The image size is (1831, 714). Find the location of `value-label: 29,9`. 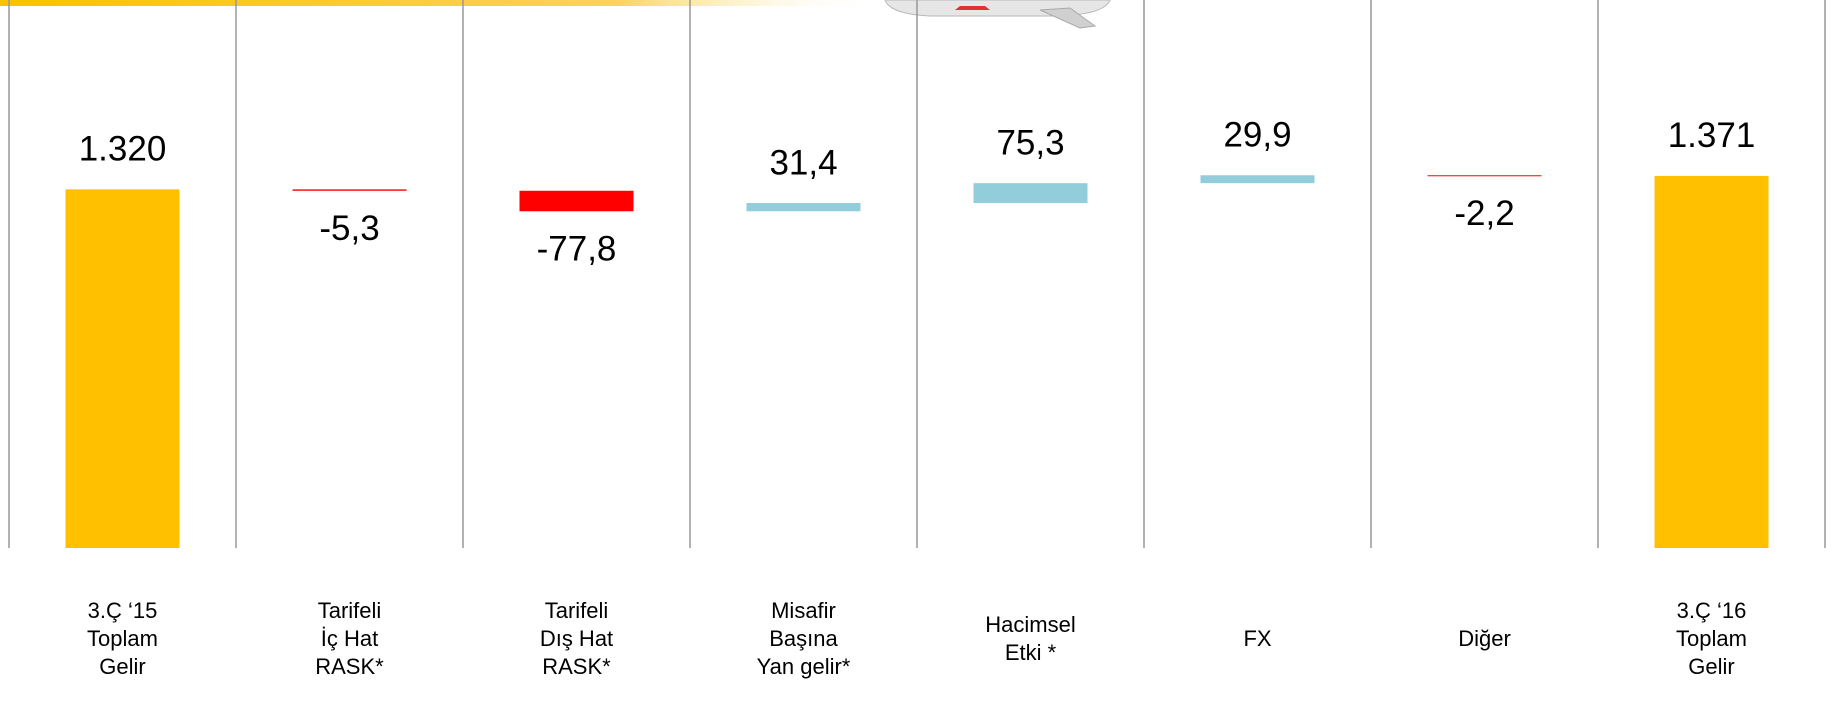

value-label: 29,9 is located at coordinates (1257, 135).